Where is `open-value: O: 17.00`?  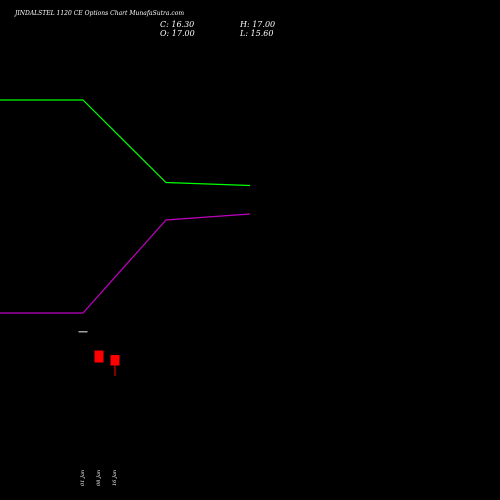
open-value: O: 17.00 is located at coordinates (177, 33).